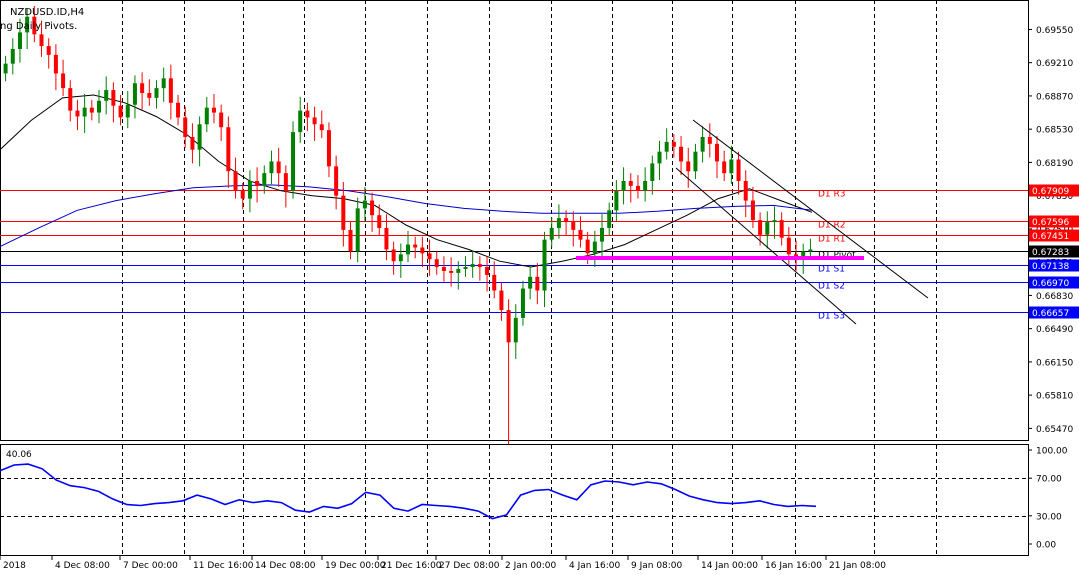  Describe the element at coordinates (38, 26) in the screenshot. I see `indicator-label: ng Daily Pivots.` at that location.